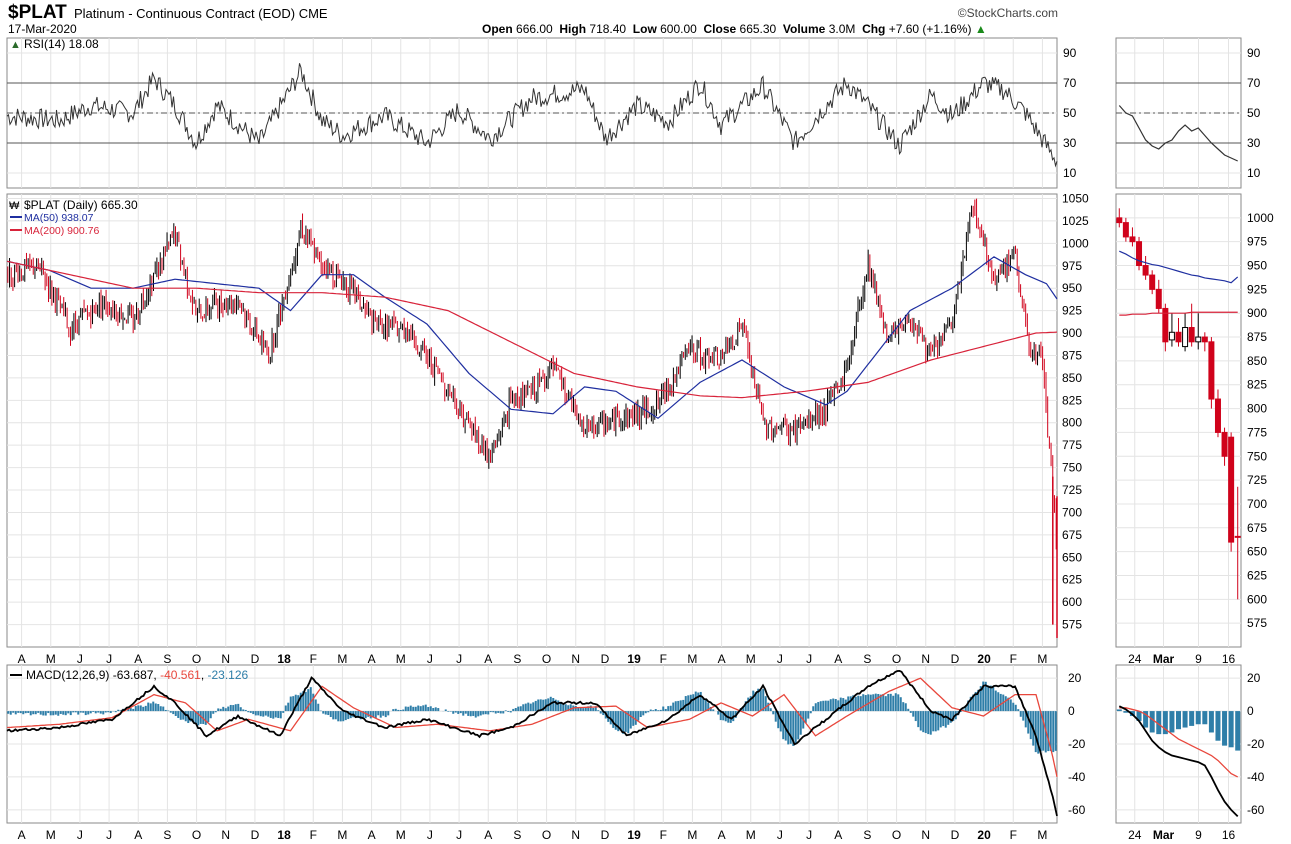 The width and height of the screenshot is (1291, 844). Describe the element at coordinates (167, 659) in the screenshot. I see `price-xtick: S` at that location.